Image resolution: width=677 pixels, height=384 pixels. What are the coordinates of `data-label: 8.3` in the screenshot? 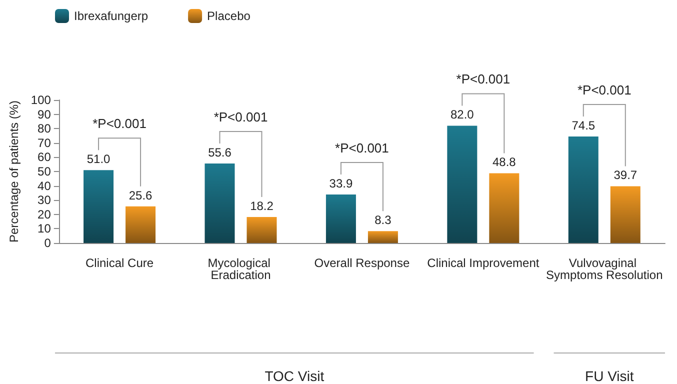 It's located at (383, 220).